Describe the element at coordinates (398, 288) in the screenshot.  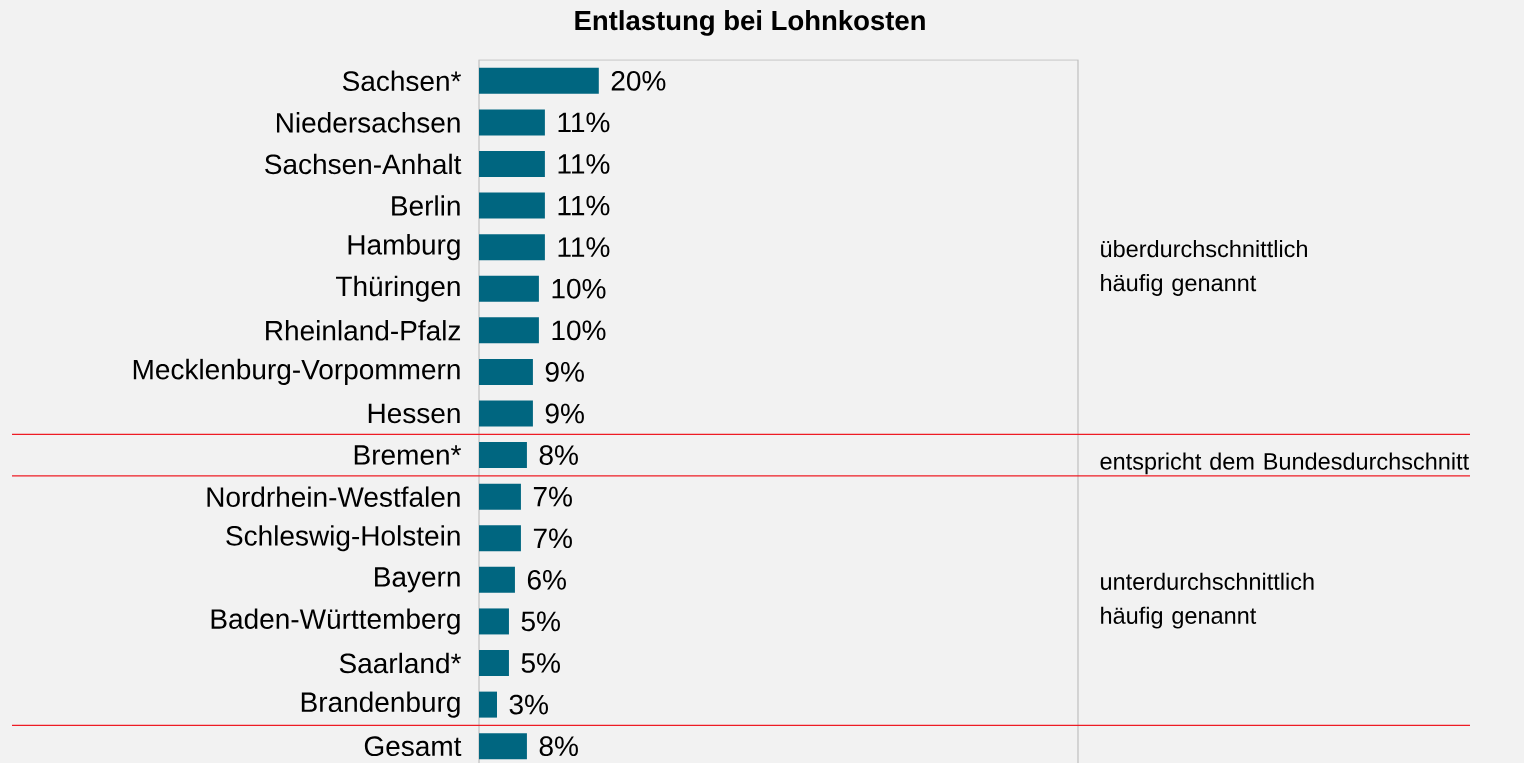
I see `y-tick-label: Thüringen` at that location.